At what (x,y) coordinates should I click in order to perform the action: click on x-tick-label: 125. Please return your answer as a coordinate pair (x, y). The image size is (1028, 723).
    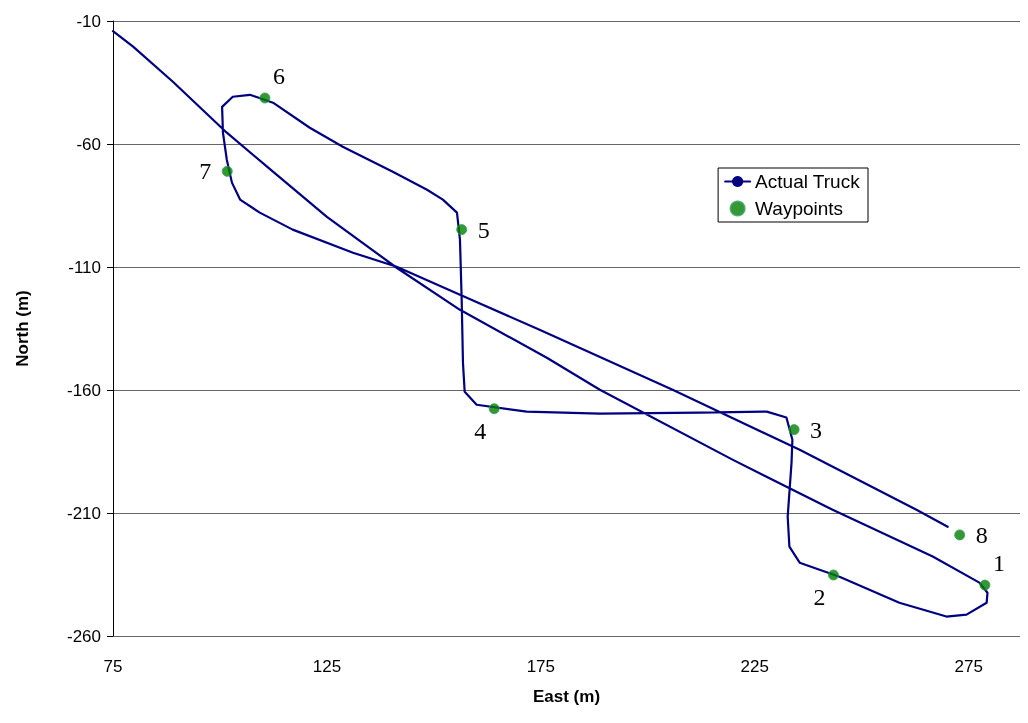
    Looking at the image, I should click on (327, 666).